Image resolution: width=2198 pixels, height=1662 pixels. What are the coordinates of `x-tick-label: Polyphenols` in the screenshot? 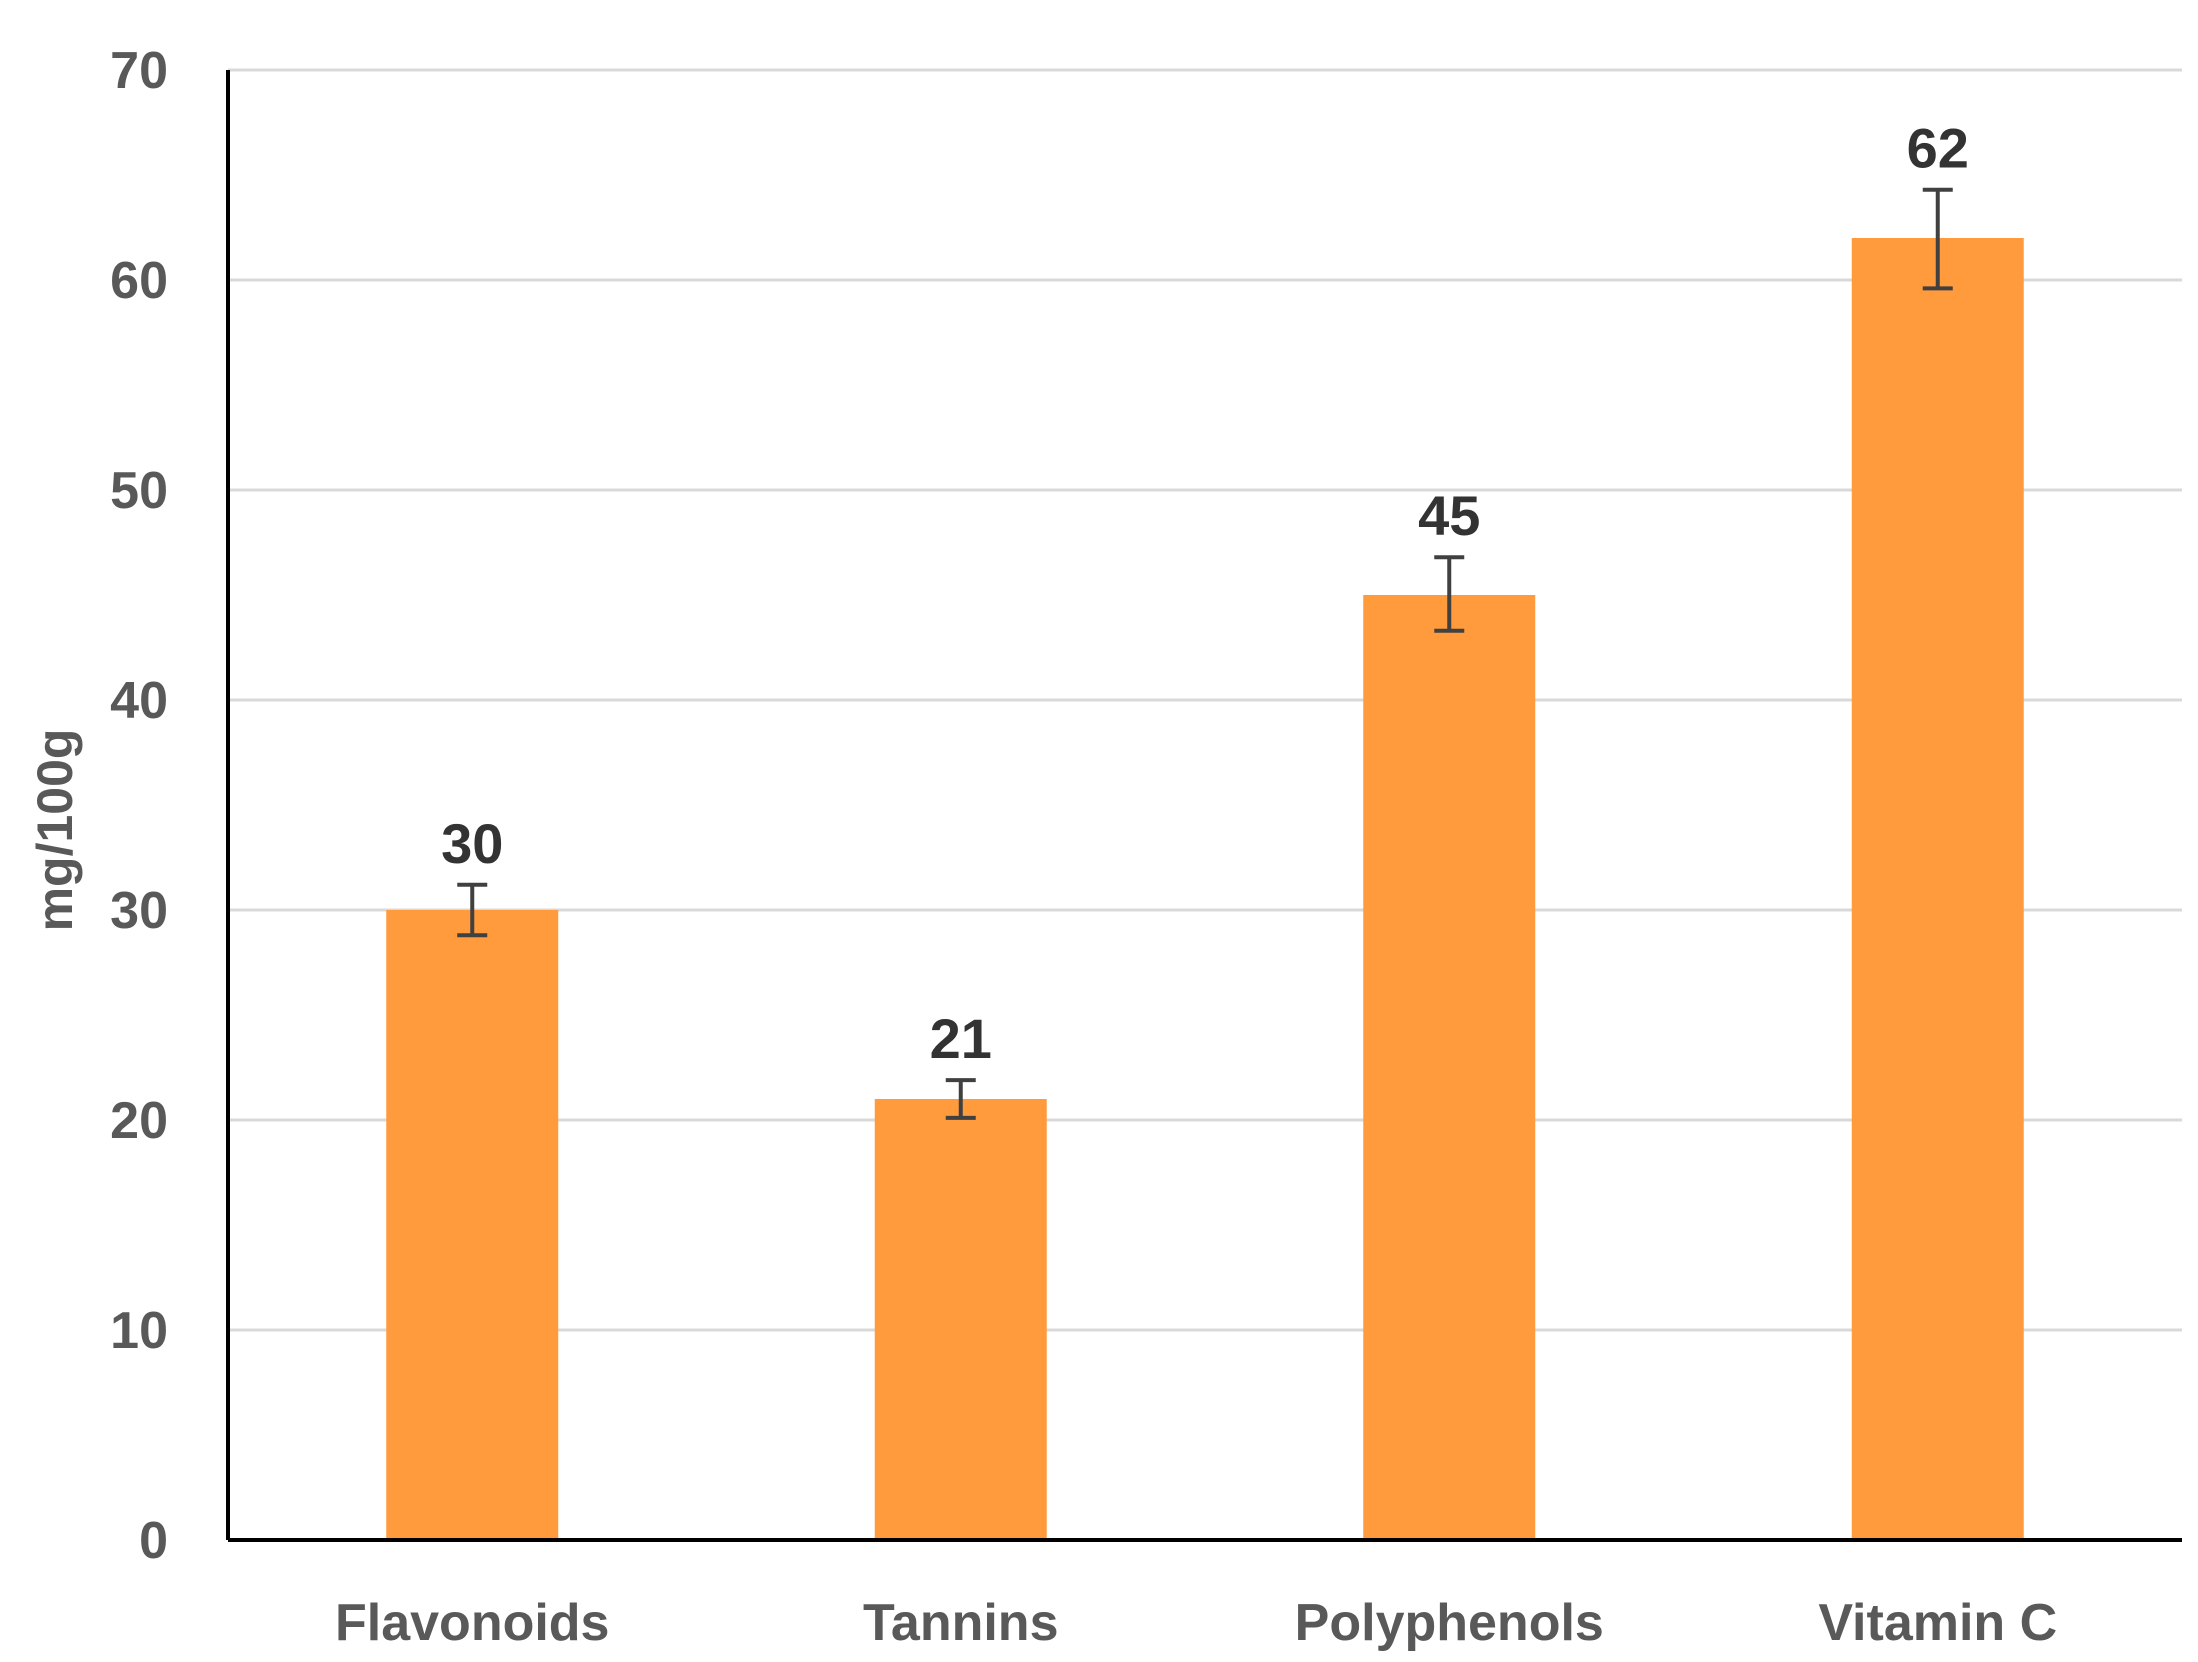 It's located at (1449, 1623).